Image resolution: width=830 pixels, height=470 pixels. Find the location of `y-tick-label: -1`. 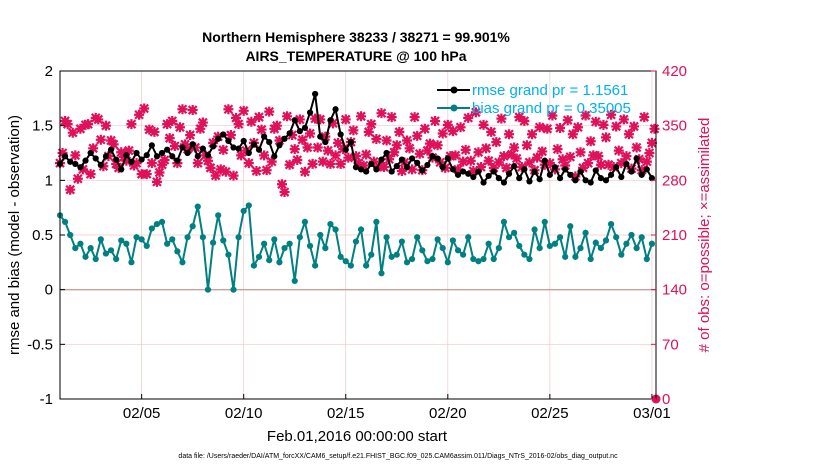

y-tick-label: -1 is located at coordinates (46, 399).